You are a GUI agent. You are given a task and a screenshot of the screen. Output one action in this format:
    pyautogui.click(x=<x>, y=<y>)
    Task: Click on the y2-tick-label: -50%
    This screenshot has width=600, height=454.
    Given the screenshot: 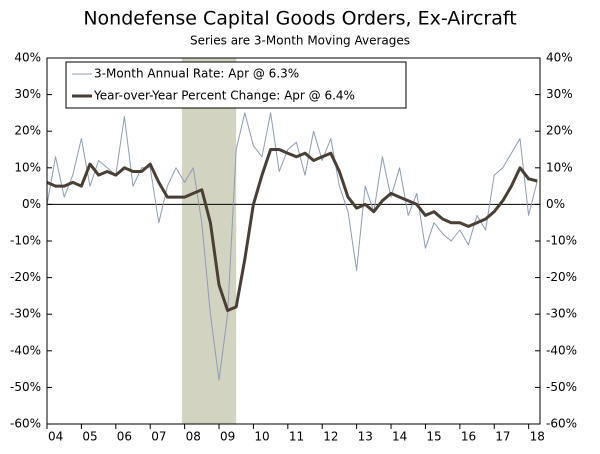 What is the action you would take?
    pyautogui.click(x=561, y=387)
    